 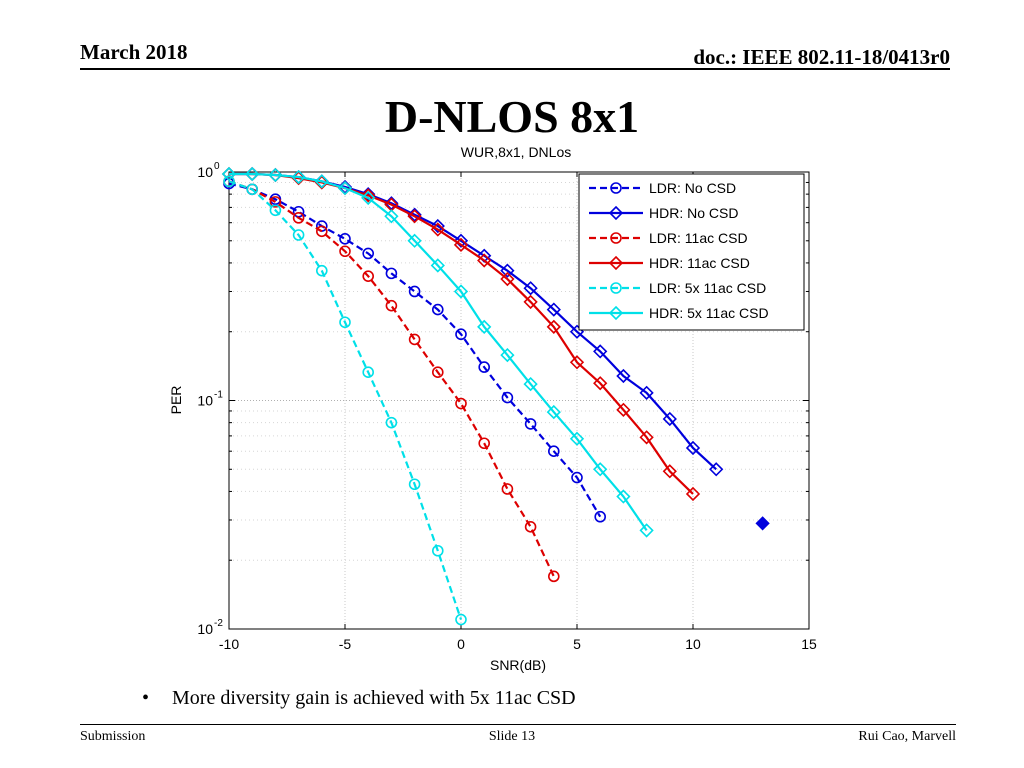 What do you see at coordinates (518, 724) in the screenshot?
I see `footer-divider` at bounding box center [518, 724].